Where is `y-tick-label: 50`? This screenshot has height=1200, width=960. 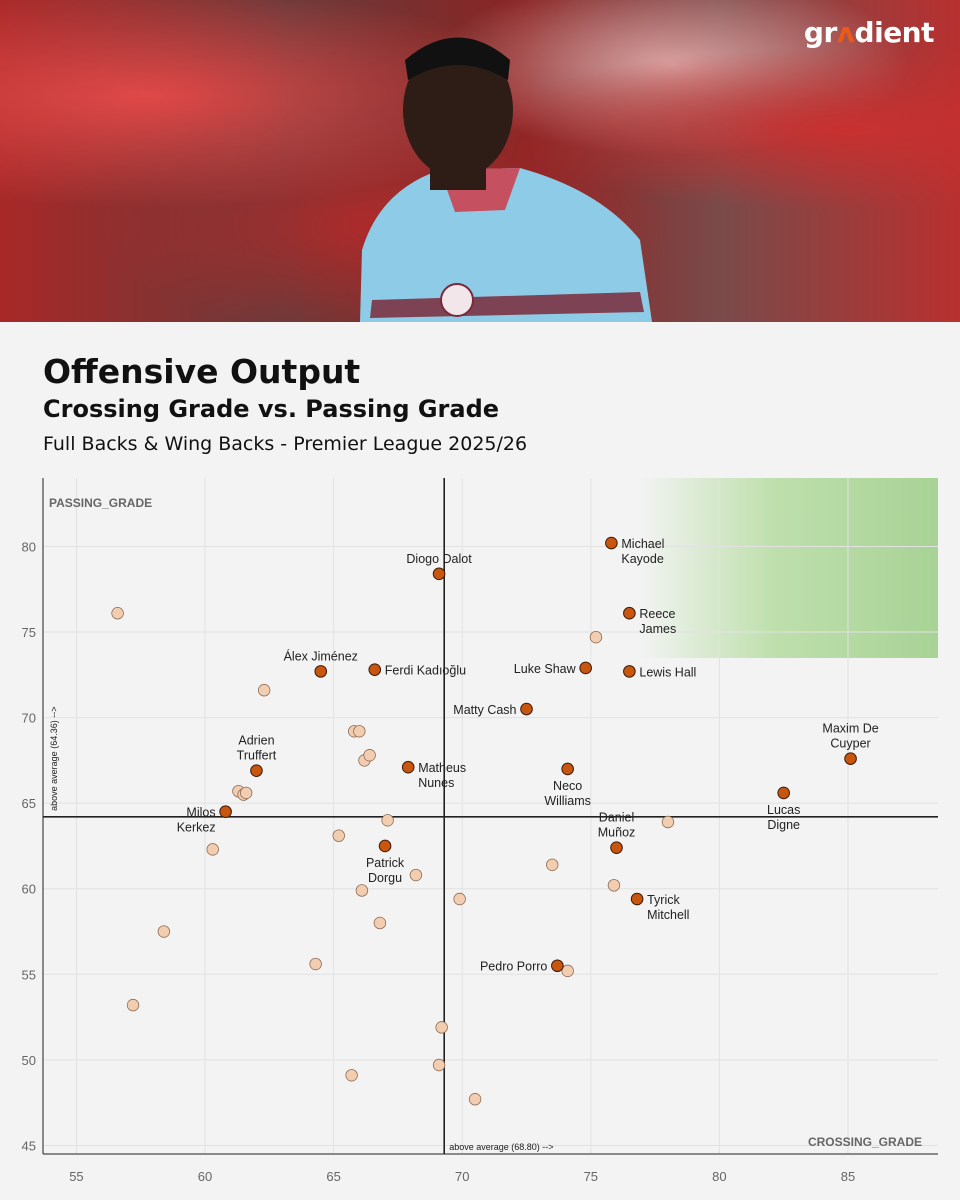
y-tick-label: 50 is located at coordinates (29, 1060).